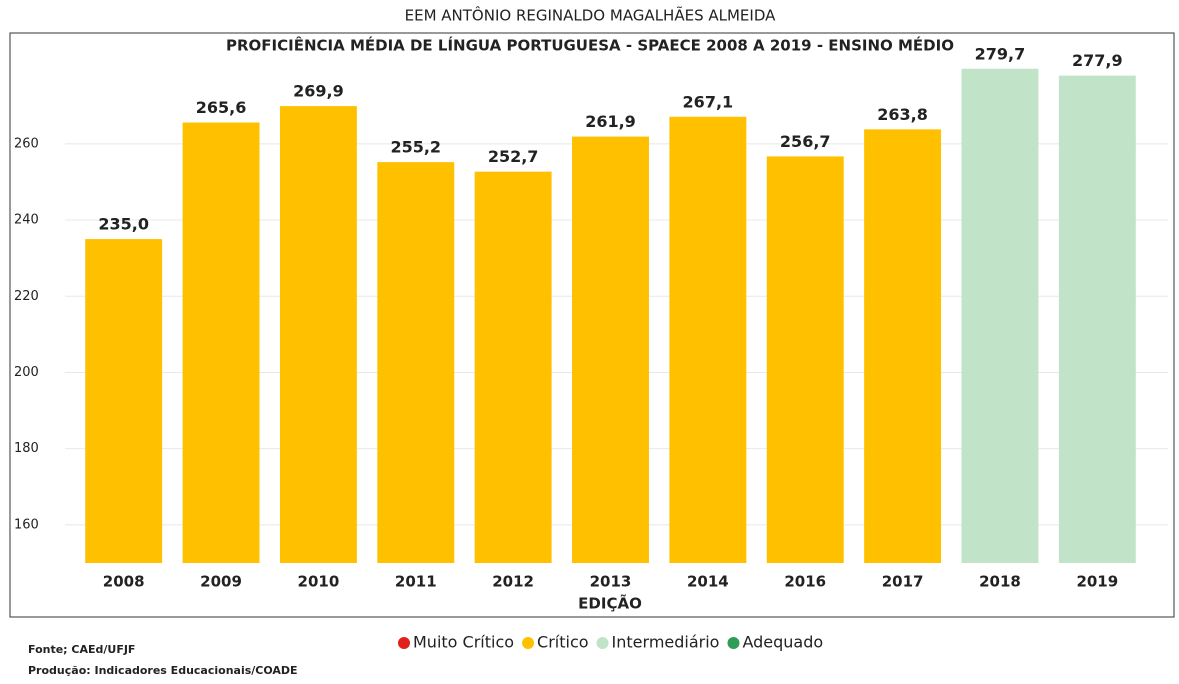 The height and width of the screenshot is (684, 1179). What do you see at coordinates (1097, 582) in the screenshot?
I see `x-tick-label: 2019` at bounding box center [1097, 582].